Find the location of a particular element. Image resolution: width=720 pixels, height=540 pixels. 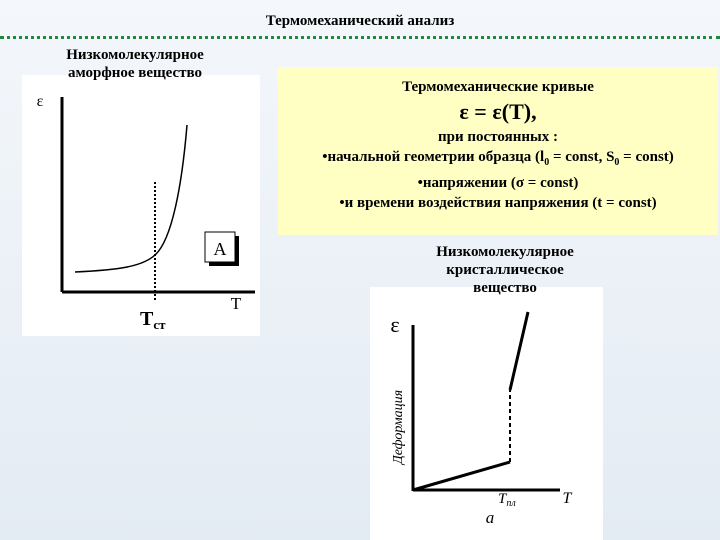

label-line: вещество is located at coordinates (505, 288).